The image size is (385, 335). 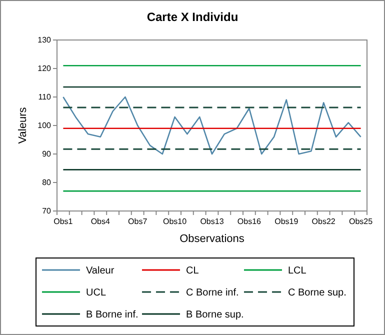 What do you see at coordinates (47, 211) in the screenshot?
I see `y-tick-label: 70` at bounding box center [47, 211].